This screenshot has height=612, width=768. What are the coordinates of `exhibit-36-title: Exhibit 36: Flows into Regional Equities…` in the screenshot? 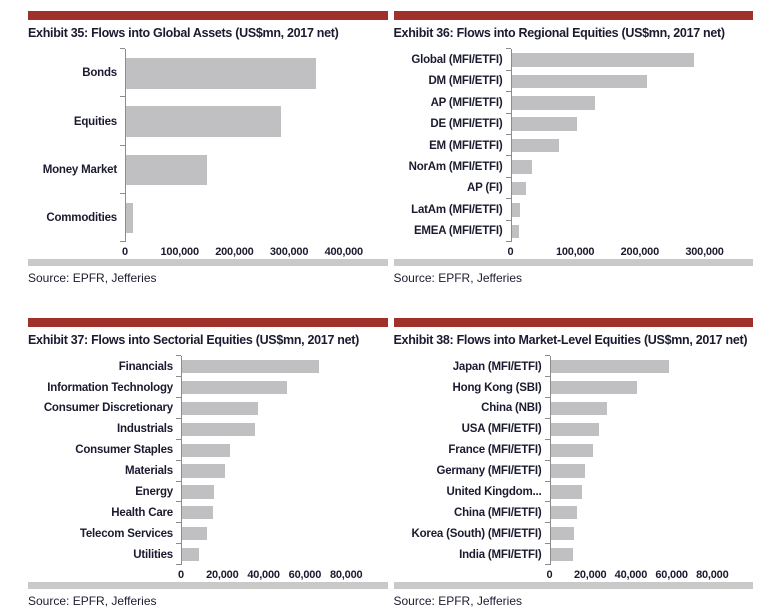 It's located at (559, 33).